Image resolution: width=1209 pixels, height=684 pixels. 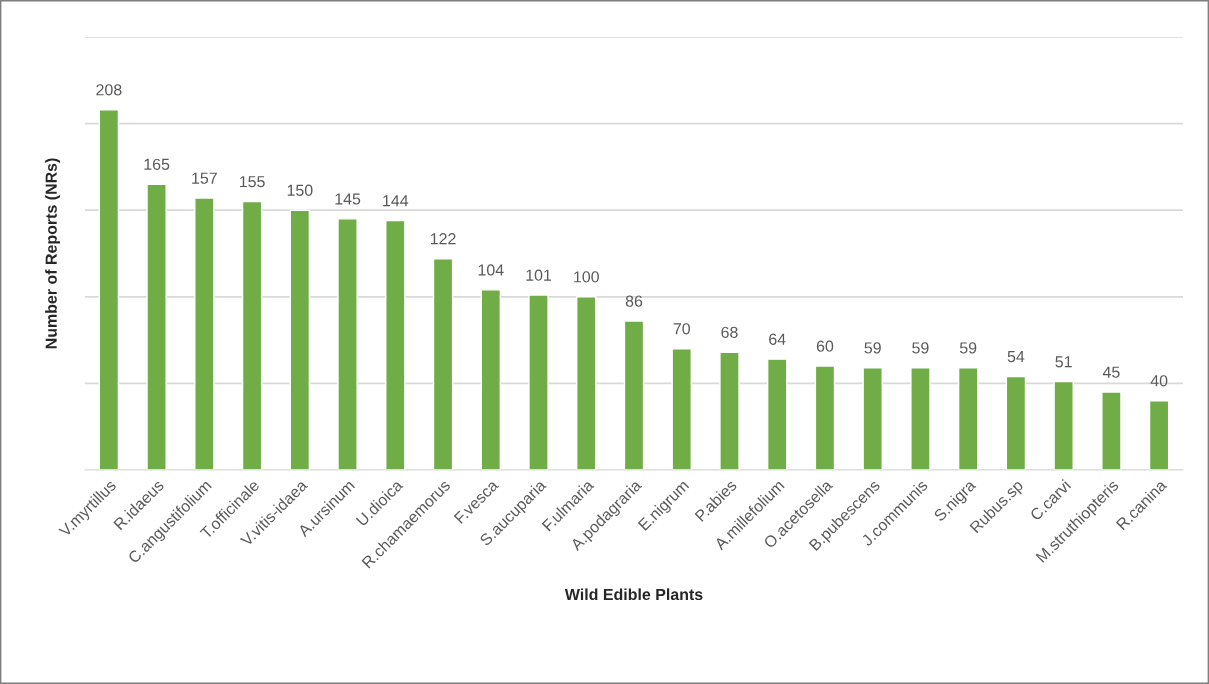 What do you see at coordinates (300, 190) in the screenshot?
I see `data-label: 150` at bounding box center [300, 190].